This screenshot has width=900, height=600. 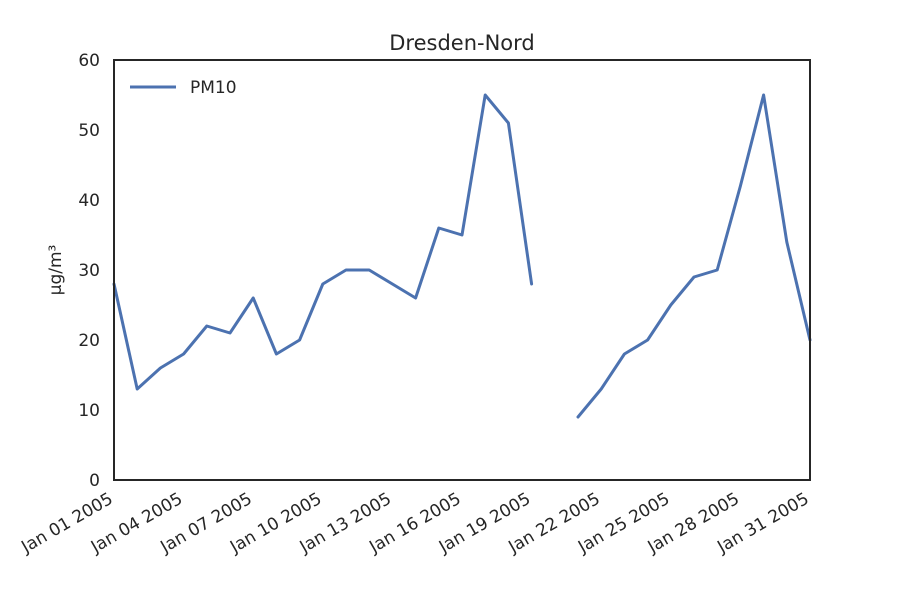 I want to click on legend: PM10, so click(x=183, y=88).